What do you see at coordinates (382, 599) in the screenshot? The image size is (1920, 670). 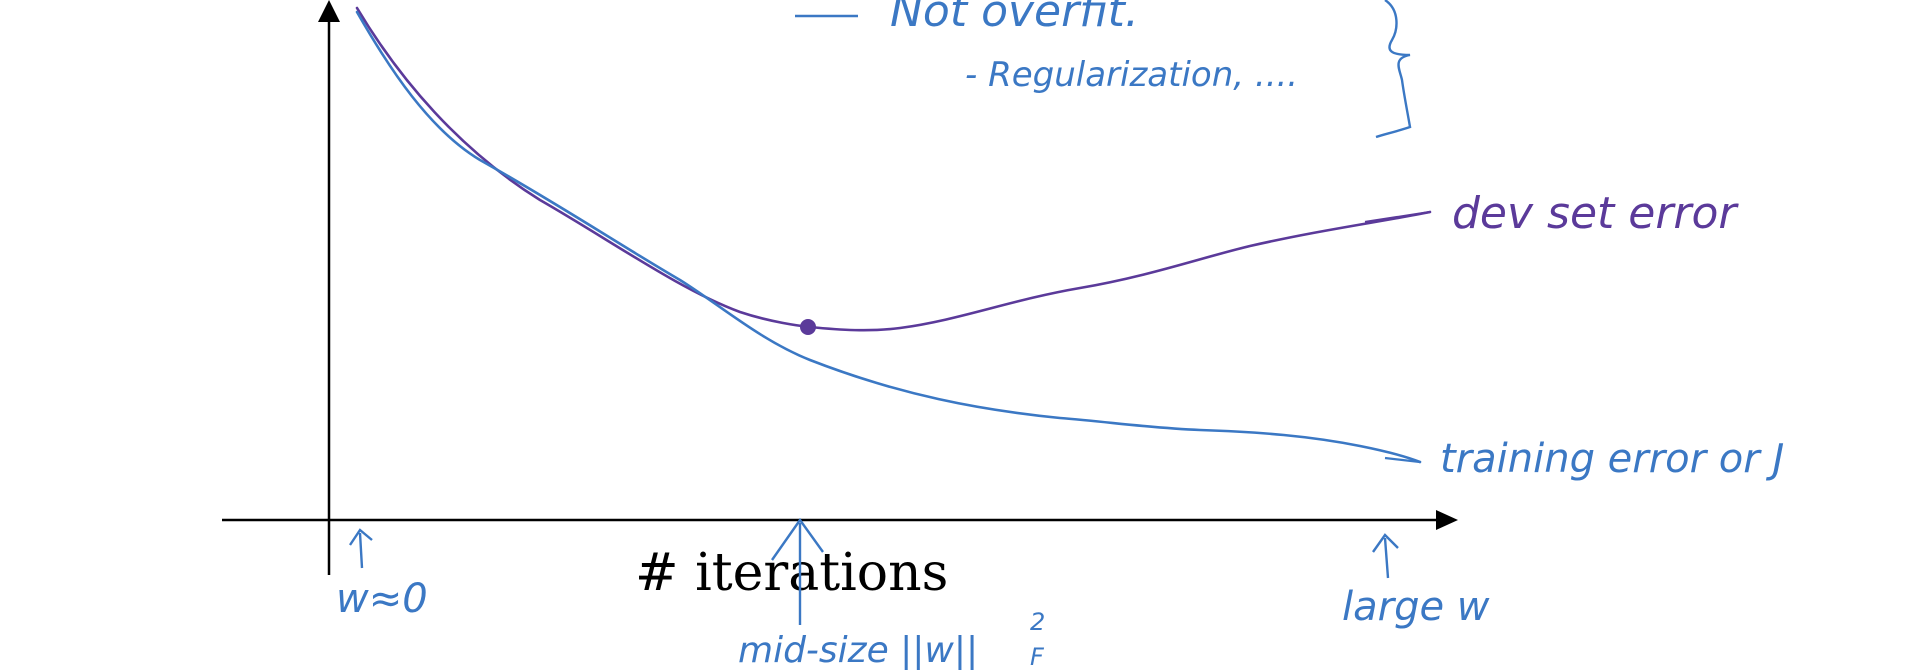 I see `label-w-near-zero: w≈0` at bounding box center [382, 599].